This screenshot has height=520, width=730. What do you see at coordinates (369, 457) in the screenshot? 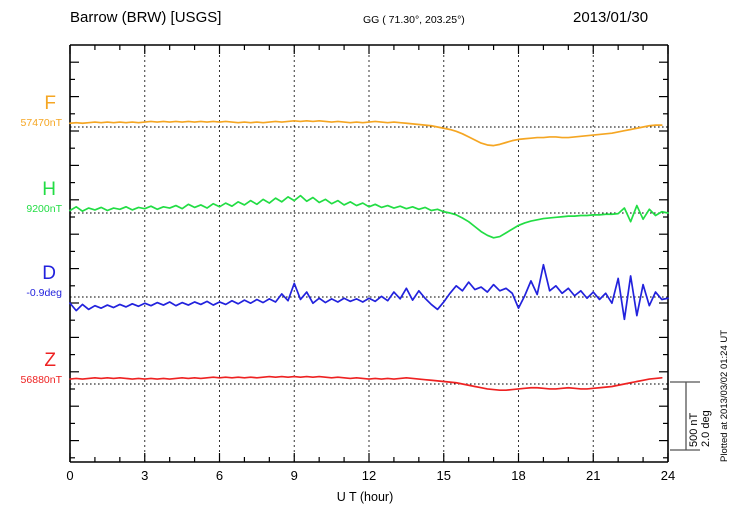
I see `x-axis-ticks-bottom` at bounding box center [369, 457].